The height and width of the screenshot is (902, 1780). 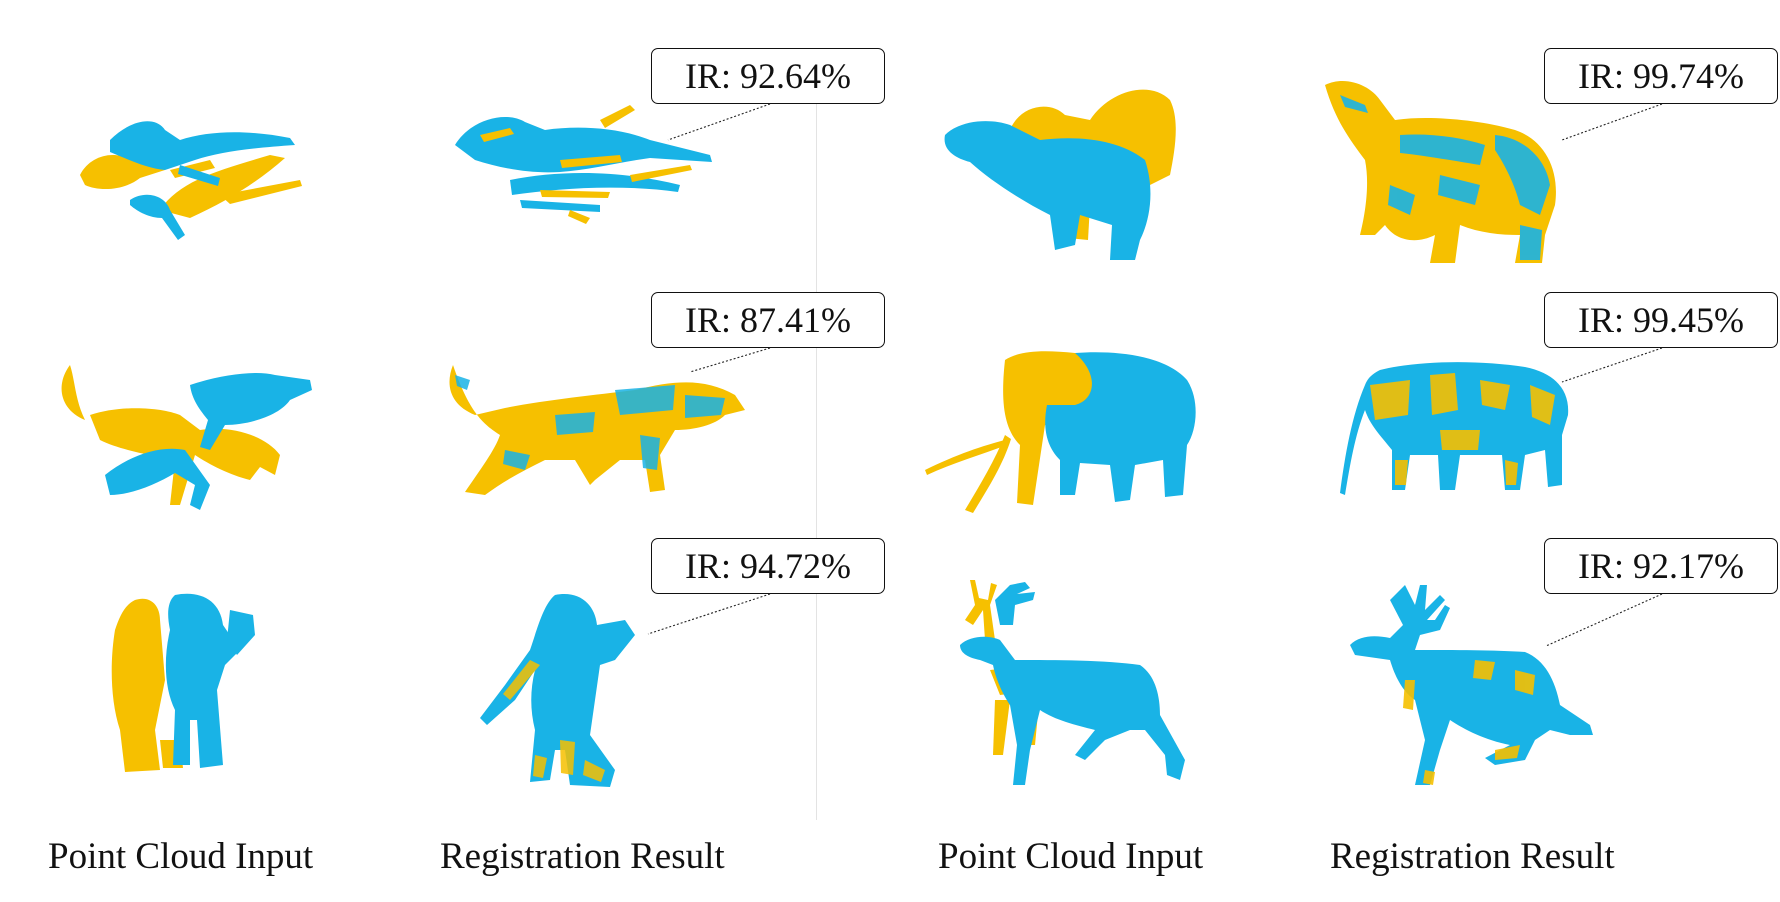 What do you see at coordinates (1661, 566) in the screenshot?
I see `ir-badge: IR: 92.17%` at bounding box center [1661, 566].